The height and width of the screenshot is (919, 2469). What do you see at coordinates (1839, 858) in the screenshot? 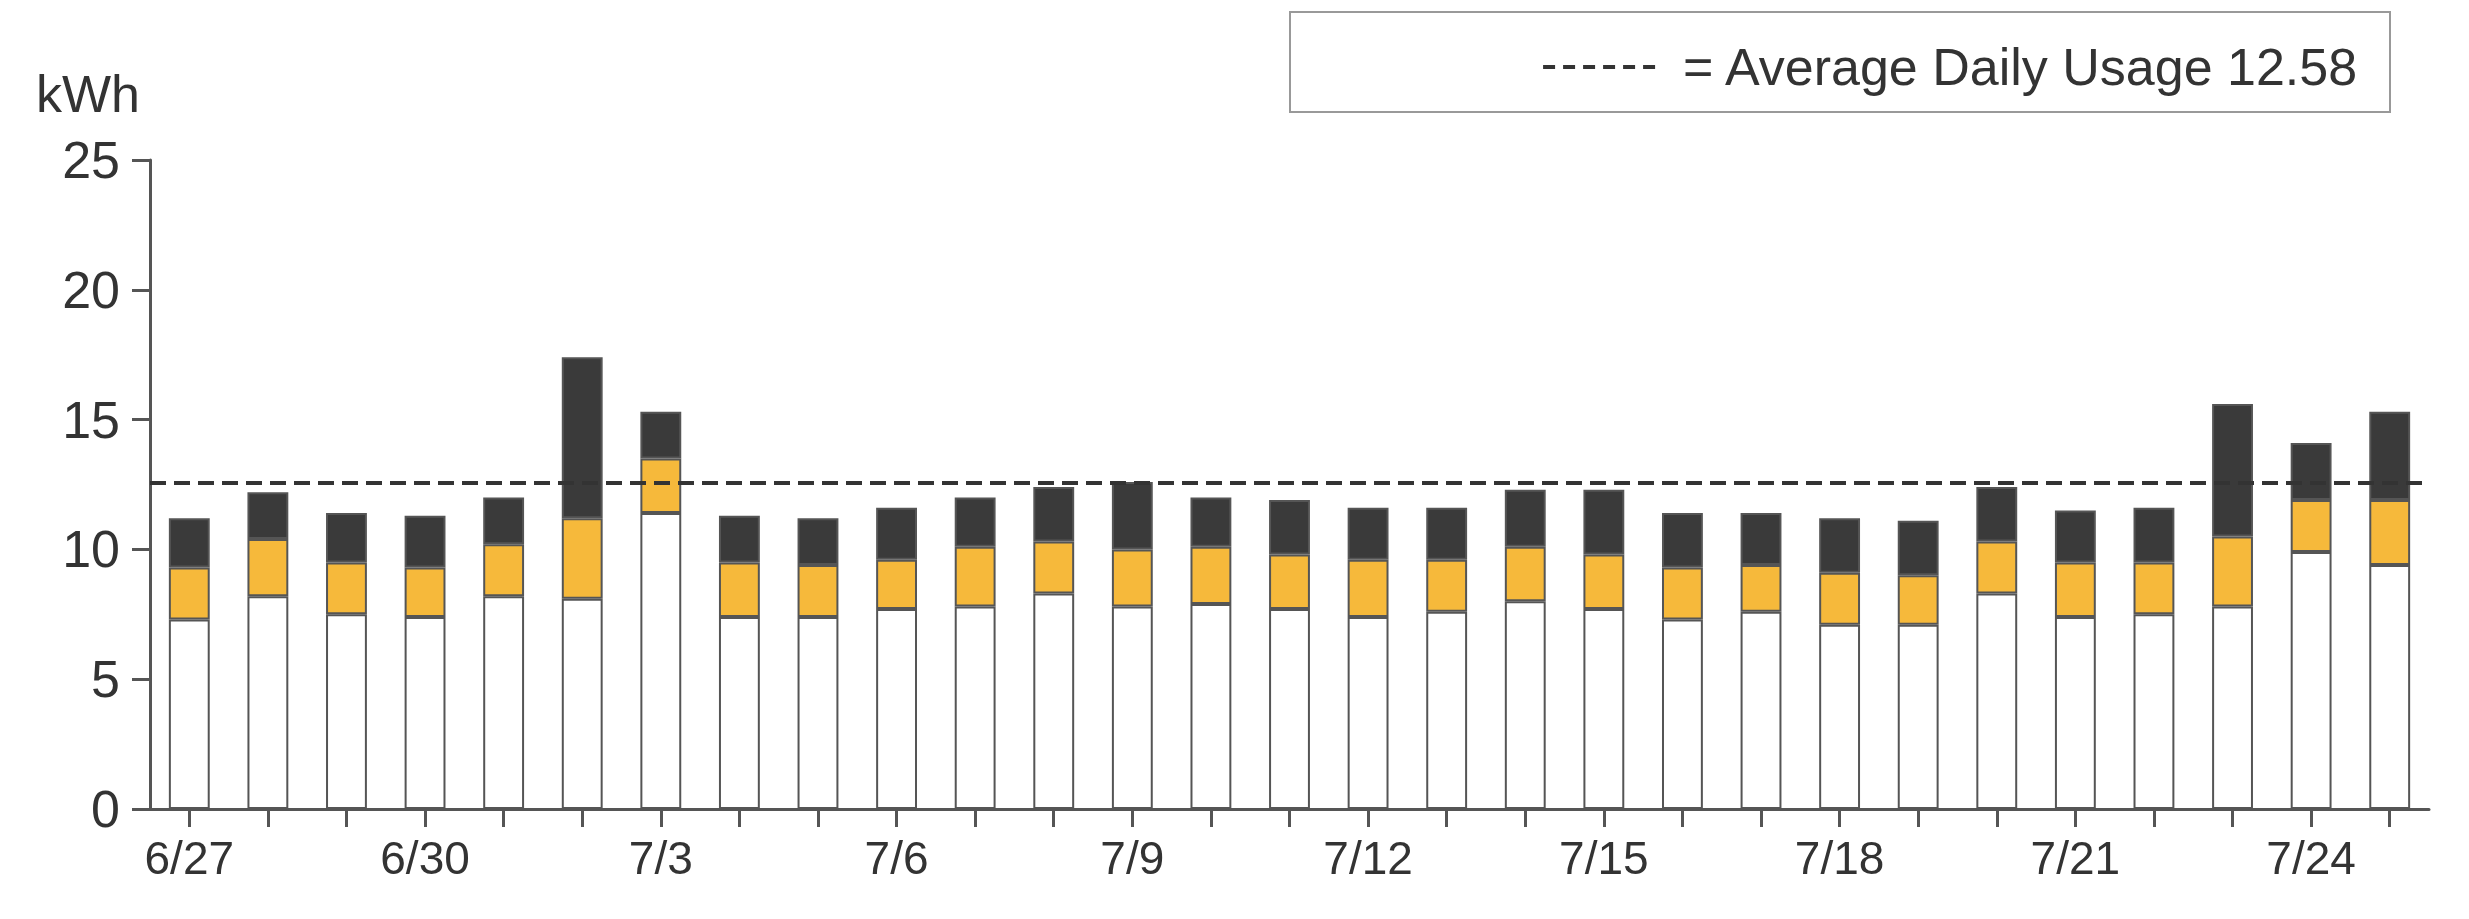
I see `x-tick-label: 7/18` at bounding box center [1839, 858].